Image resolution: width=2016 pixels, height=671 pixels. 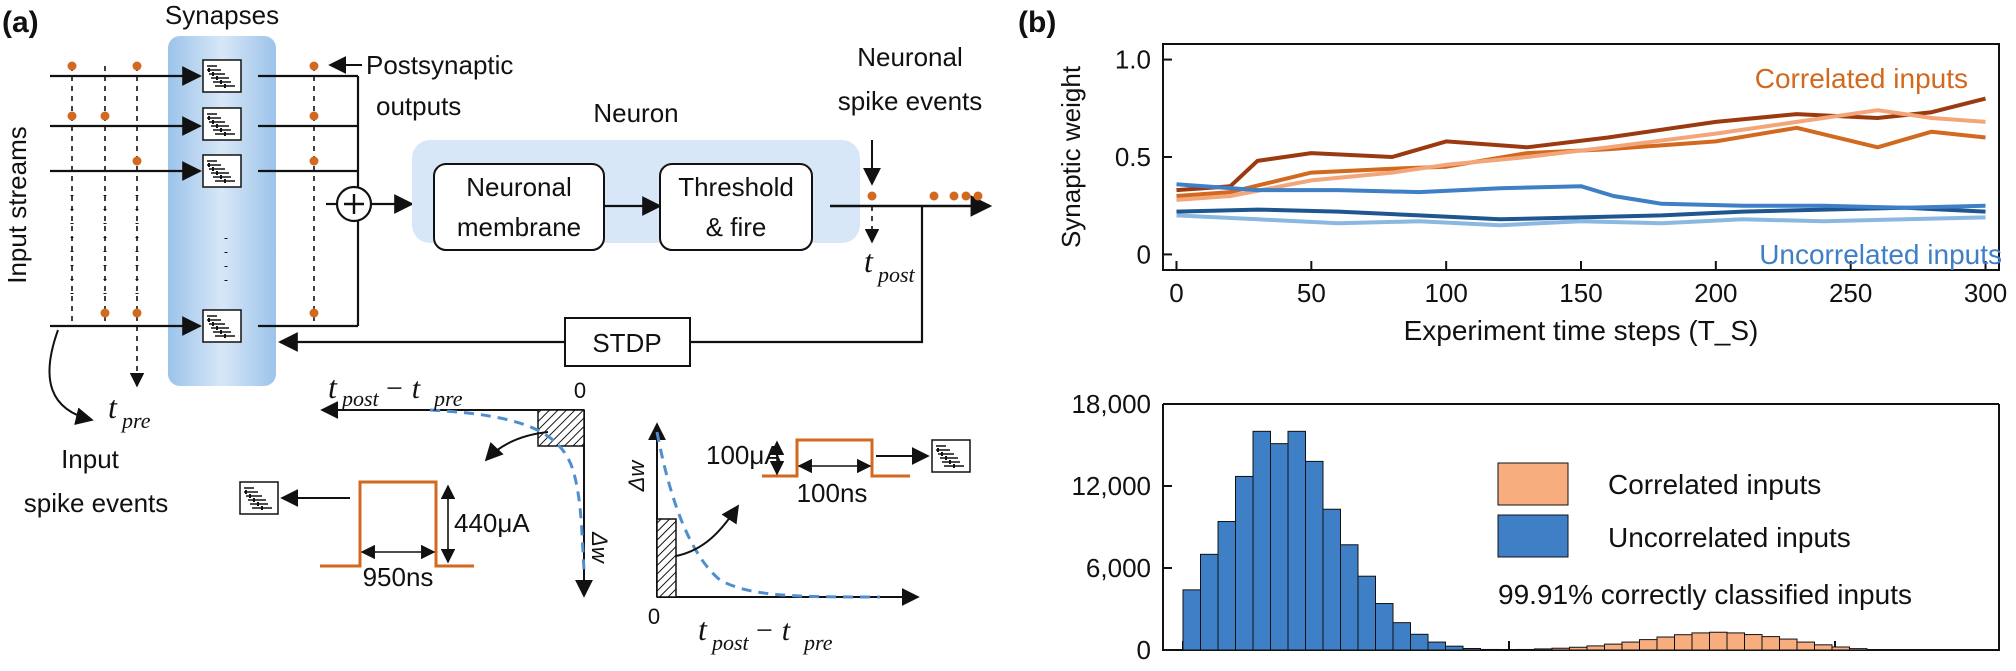 What do you see at coordinates (654, 616) in the screenshot?
I see `ltp-zero: 0` at bounding box center [654, 616].